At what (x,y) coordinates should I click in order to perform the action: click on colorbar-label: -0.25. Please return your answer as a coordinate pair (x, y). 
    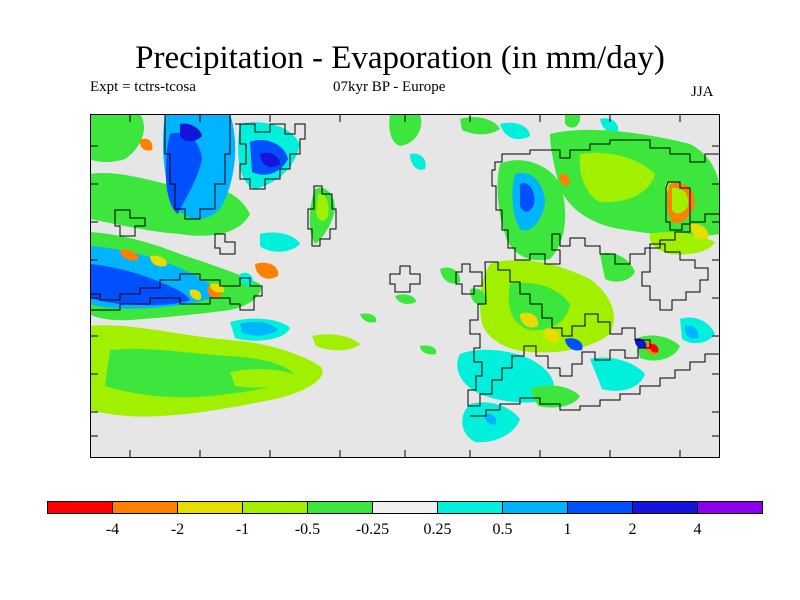
    Looking at the image, I should click on (372, 529).